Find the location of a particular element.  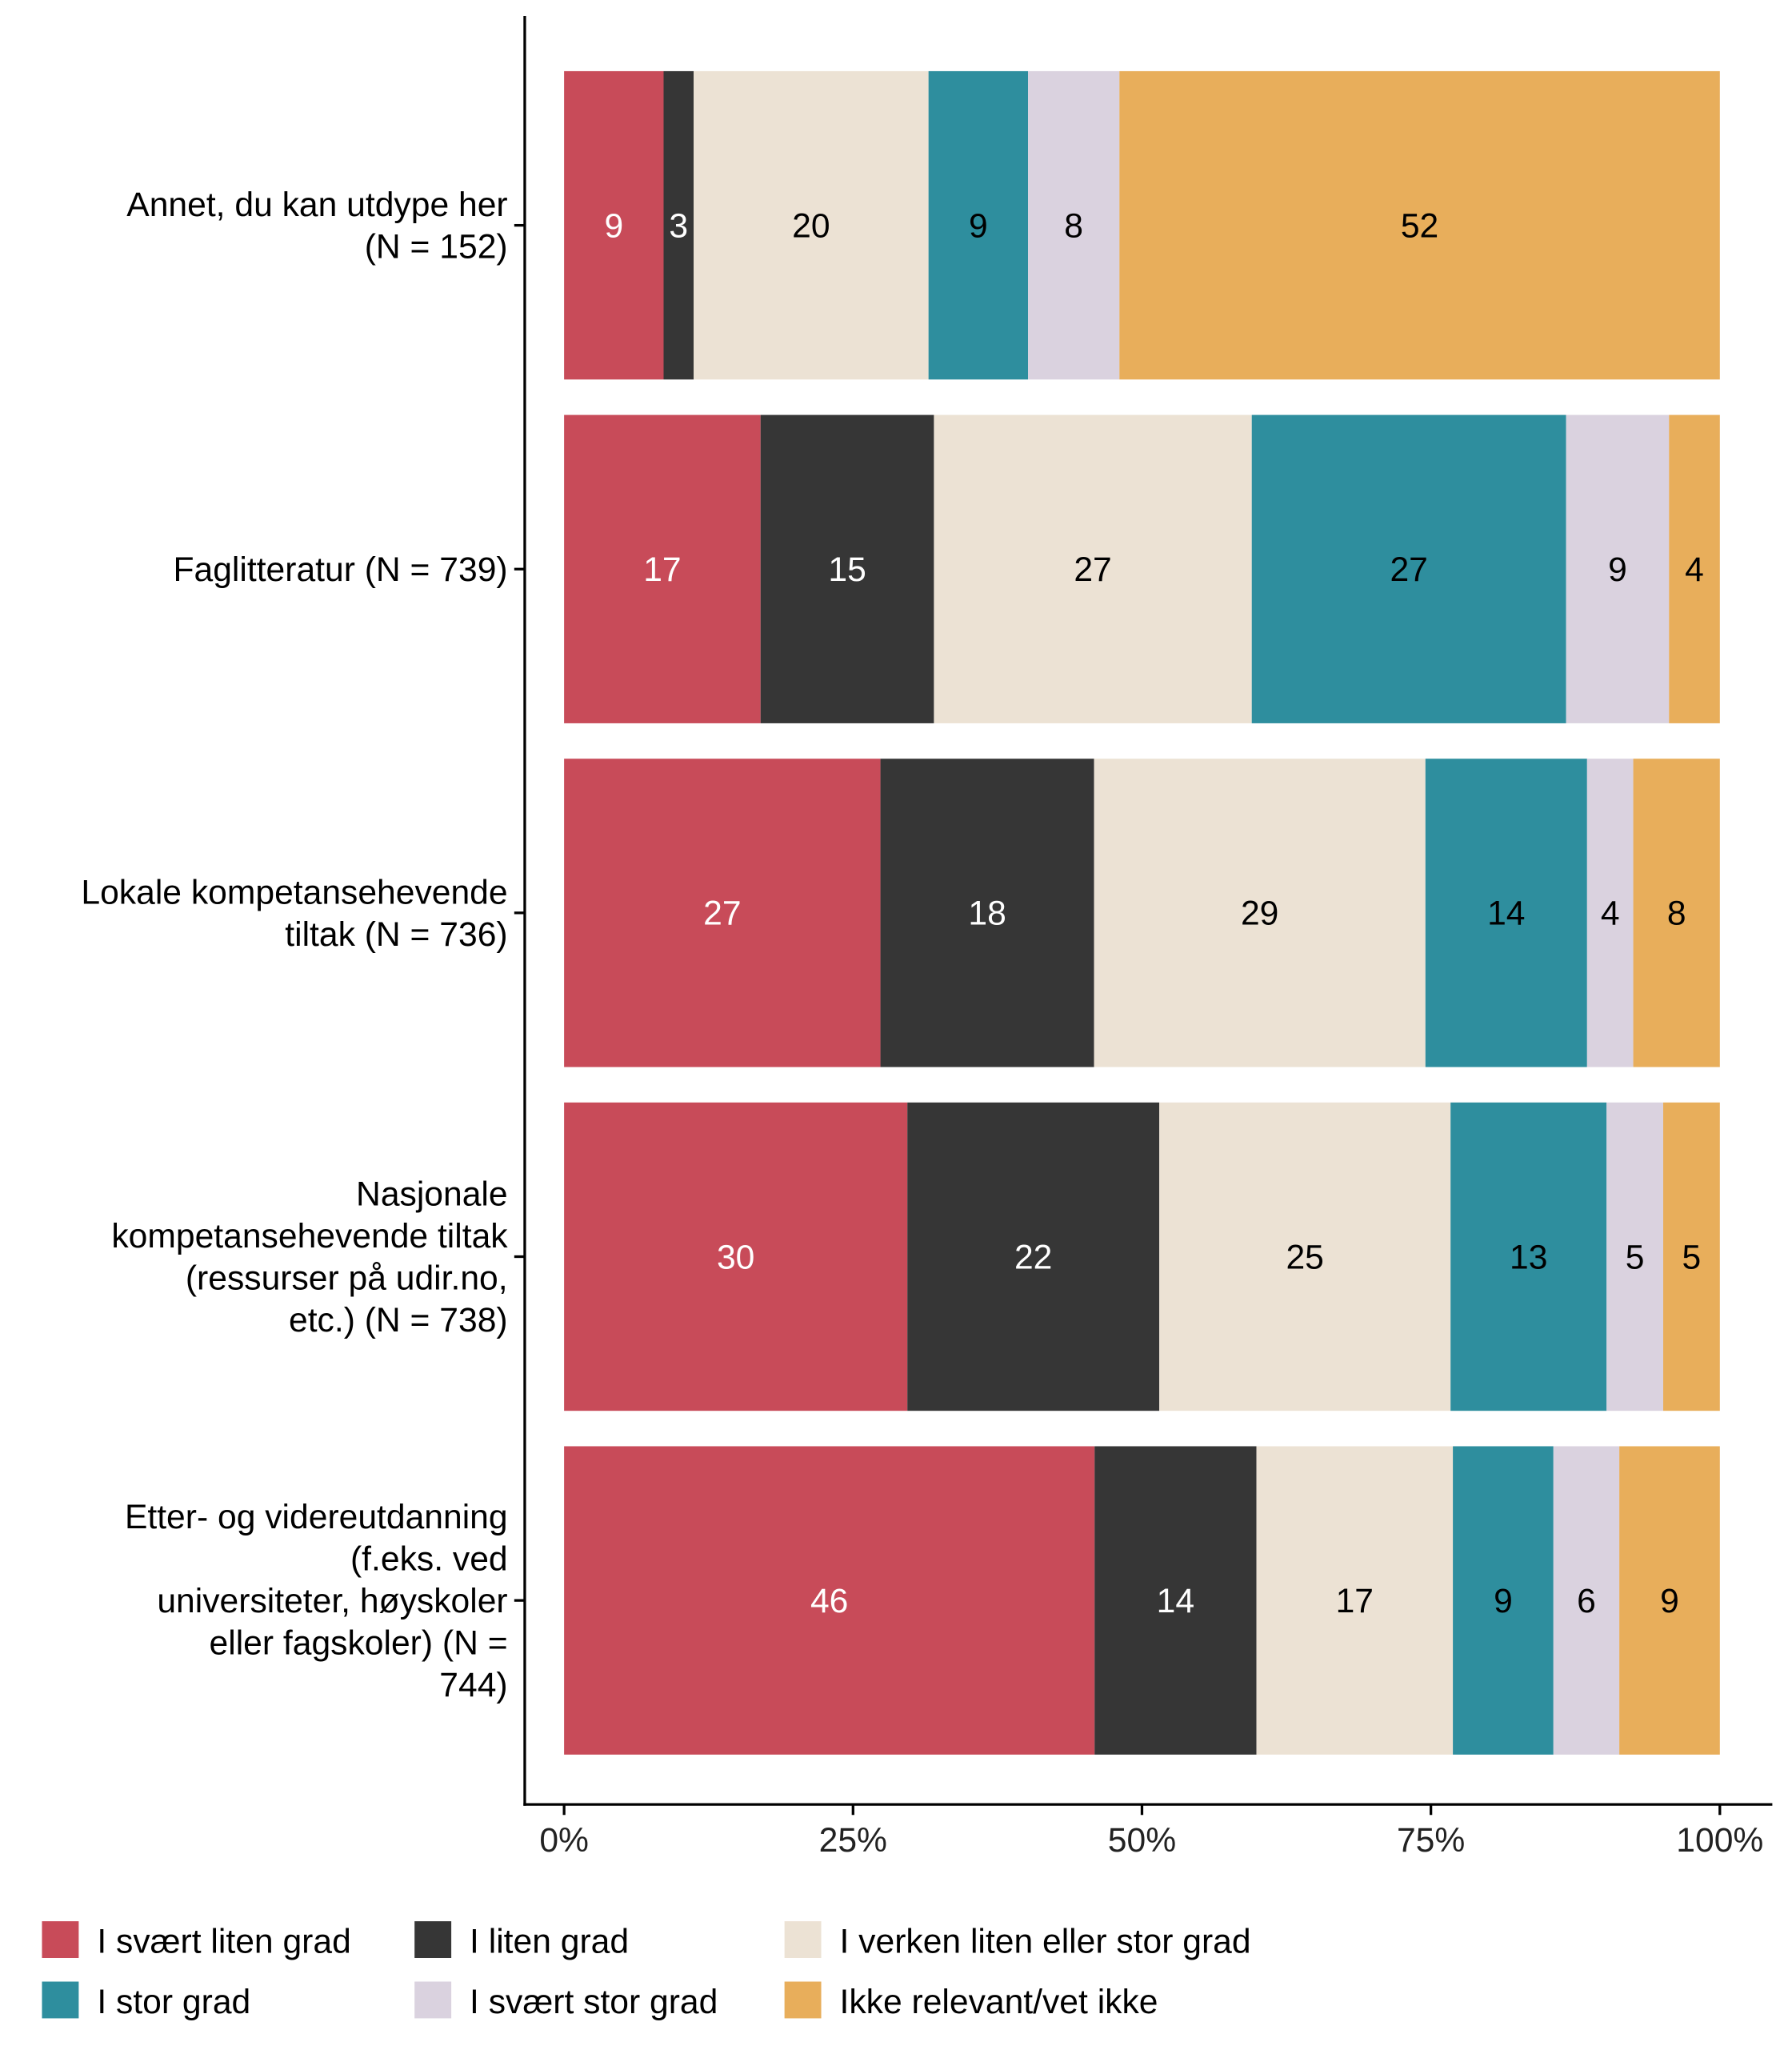

legend-label: I svært stor grad is located at coordinates (594, 2002).